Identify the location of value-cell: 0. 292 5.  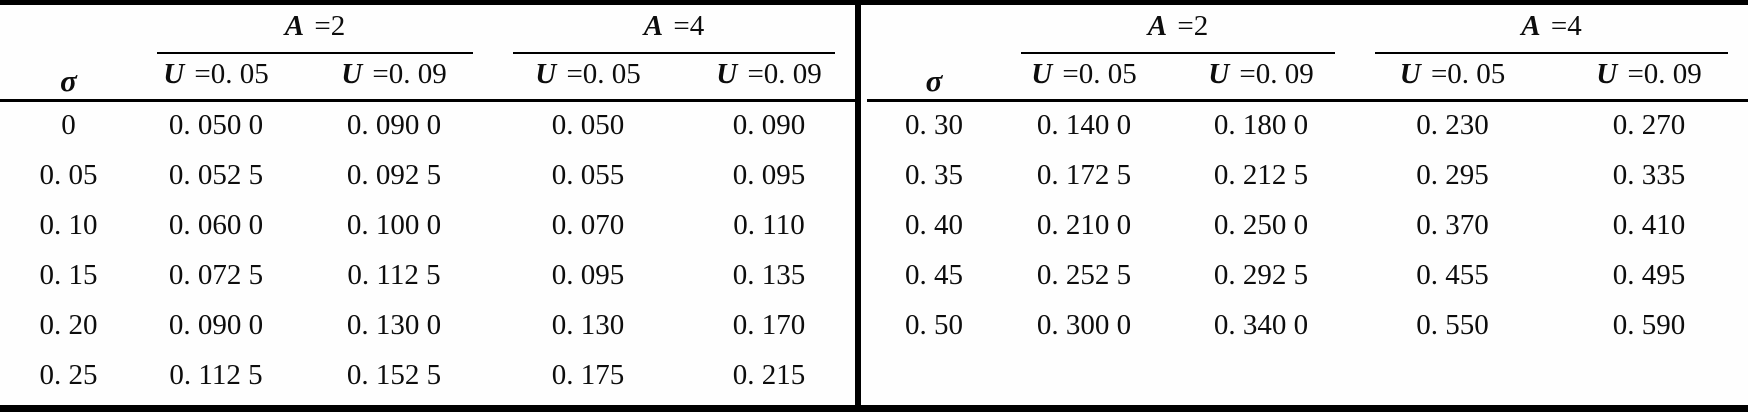
(1261, 274).